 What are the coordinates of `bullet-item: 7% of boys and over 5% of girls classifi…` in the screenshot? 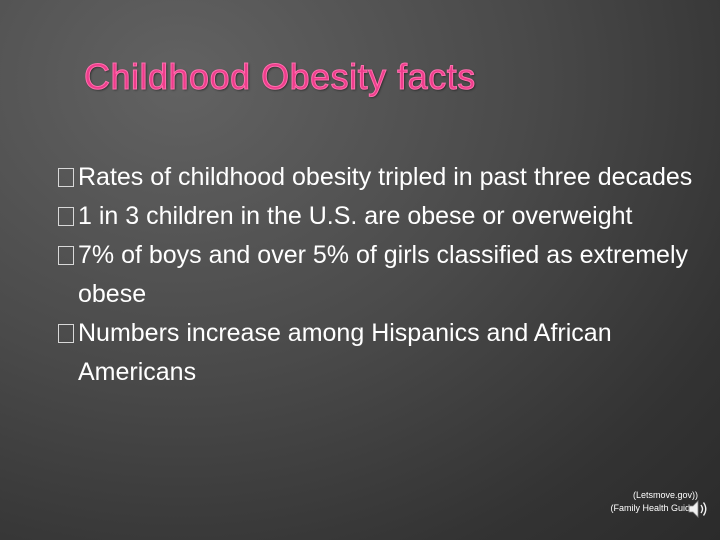 It's located at (381, 275).